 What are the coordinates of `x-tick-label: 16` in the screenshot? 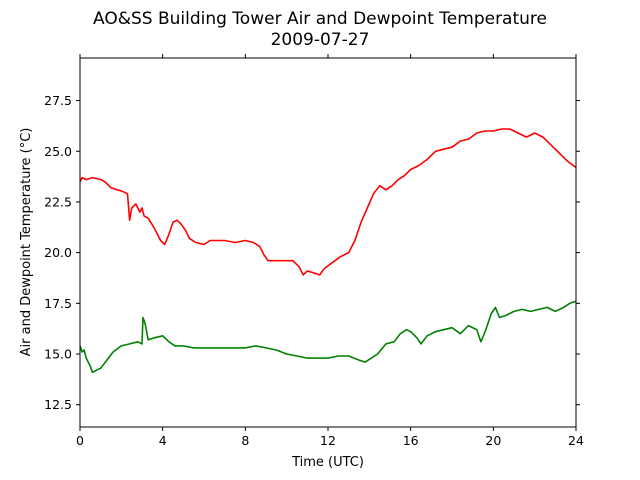 It's located at (411, 440).